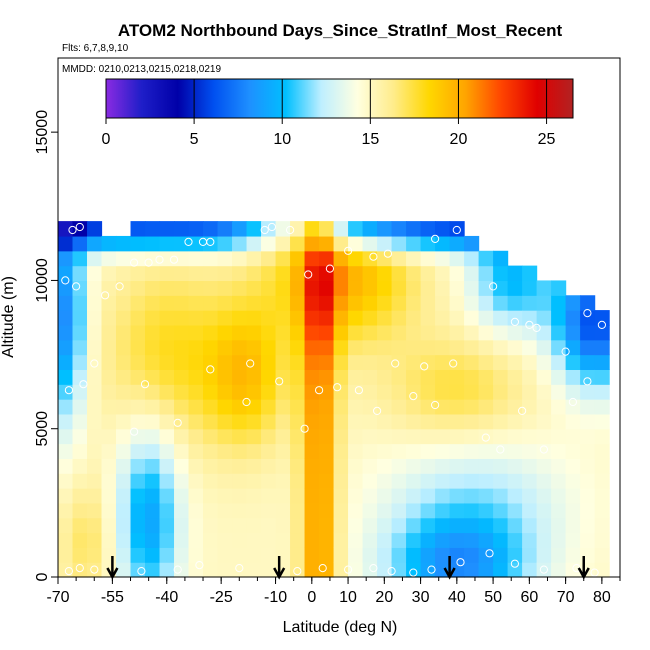 The height and width of the screenshot is (650, 650). Describe the element at coordinates (329, 113) in the screenshot. I see `colorbar-ticks: 0 5 10 15 20 25` at that location.